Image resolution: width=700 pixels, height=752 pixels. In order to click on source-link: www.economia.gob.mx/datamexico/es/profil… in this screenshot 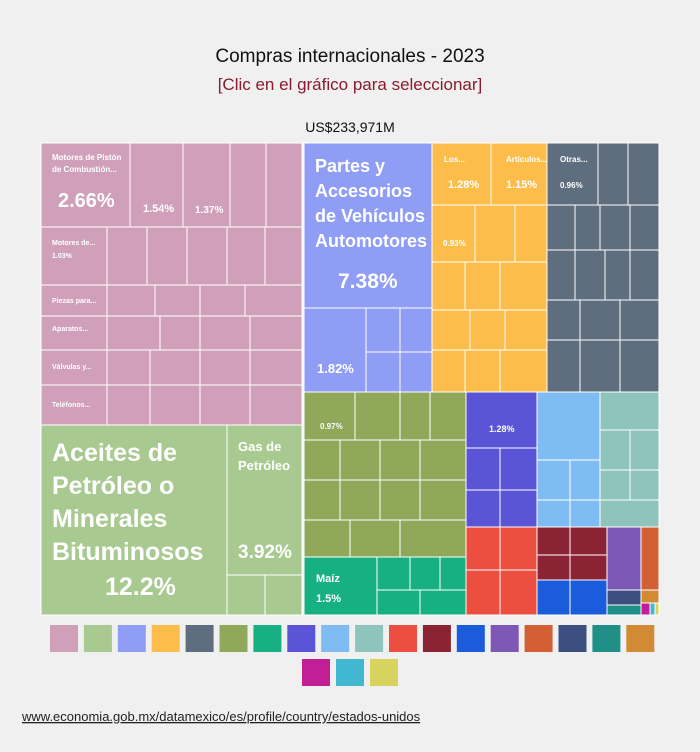, I will do `click(221, 716)`.